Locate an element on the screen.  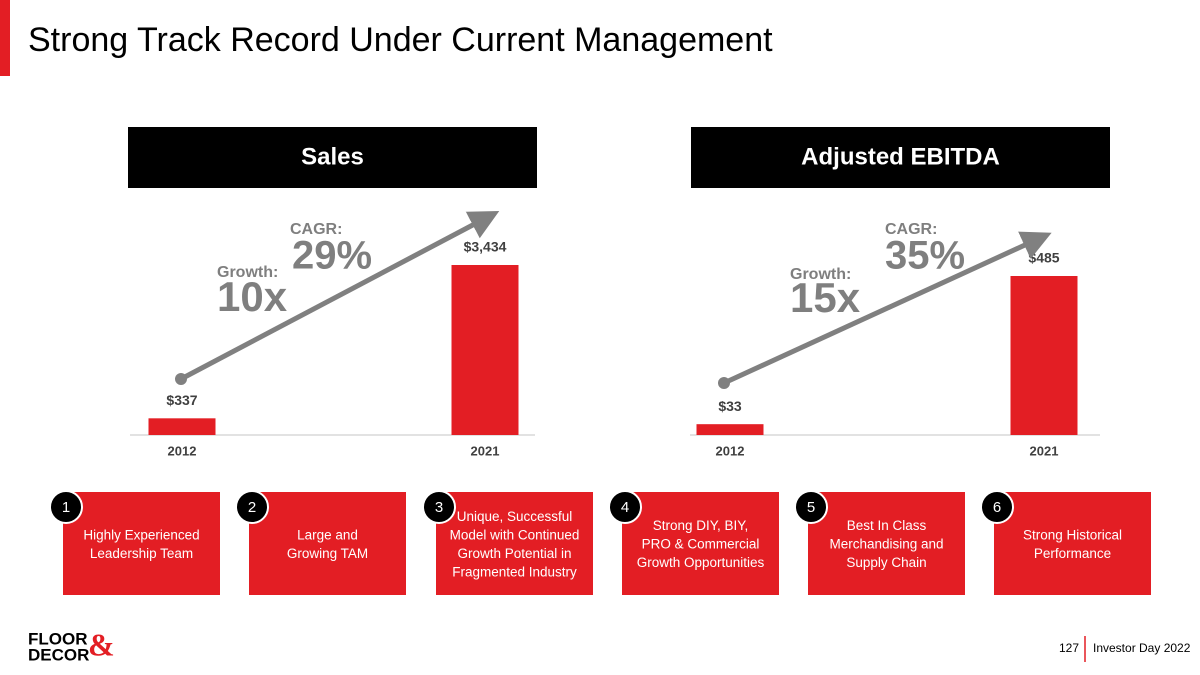
pillar-number: 6 is located at coordinates (997, 507).